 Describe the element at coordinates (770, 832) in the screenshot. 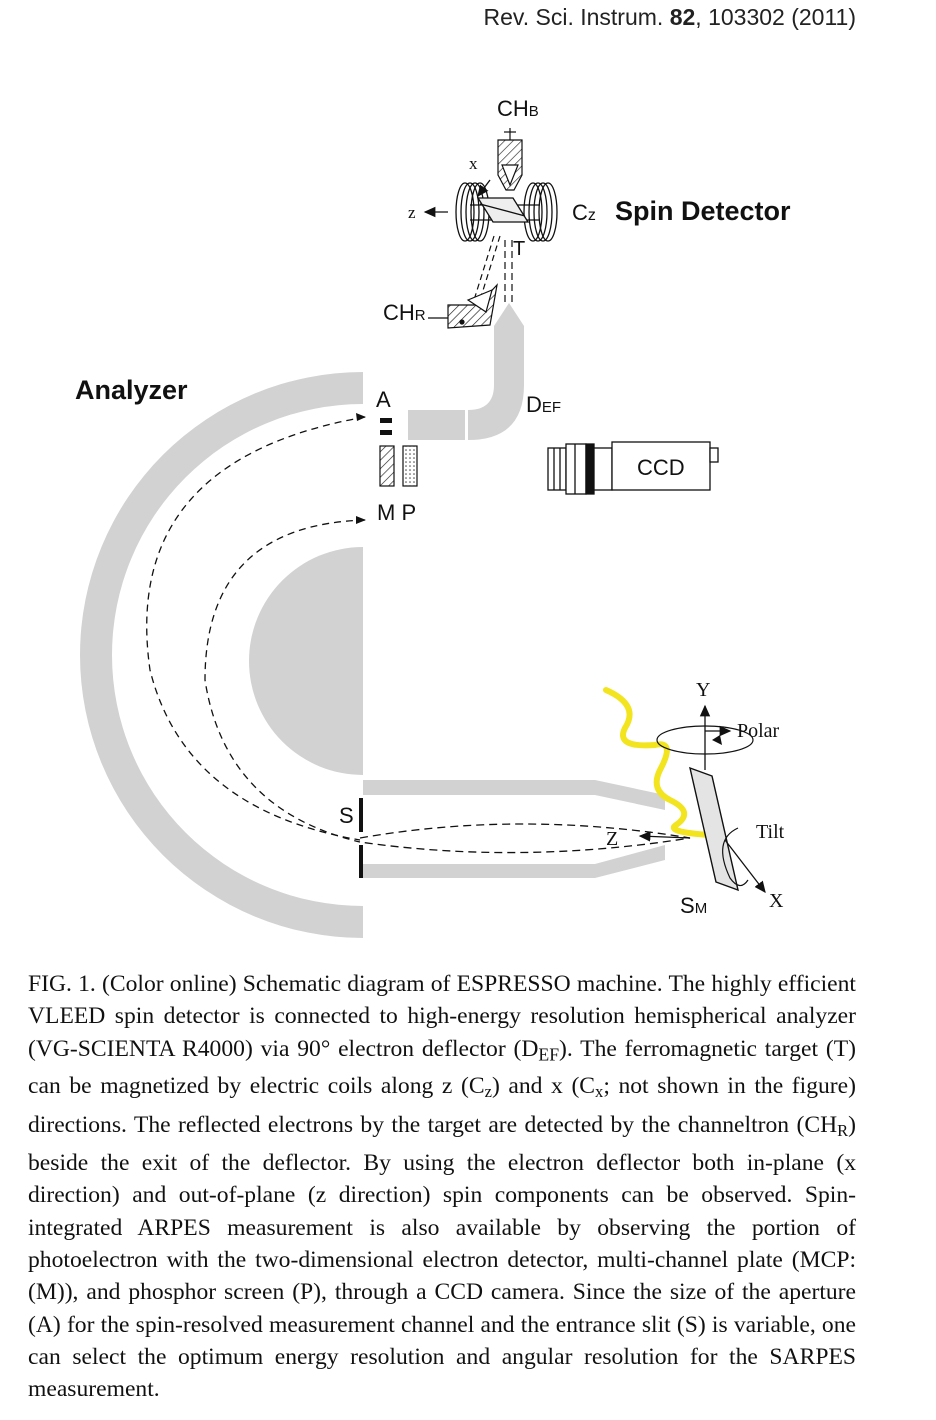

I see `label-tilt: Tilt` at that location.